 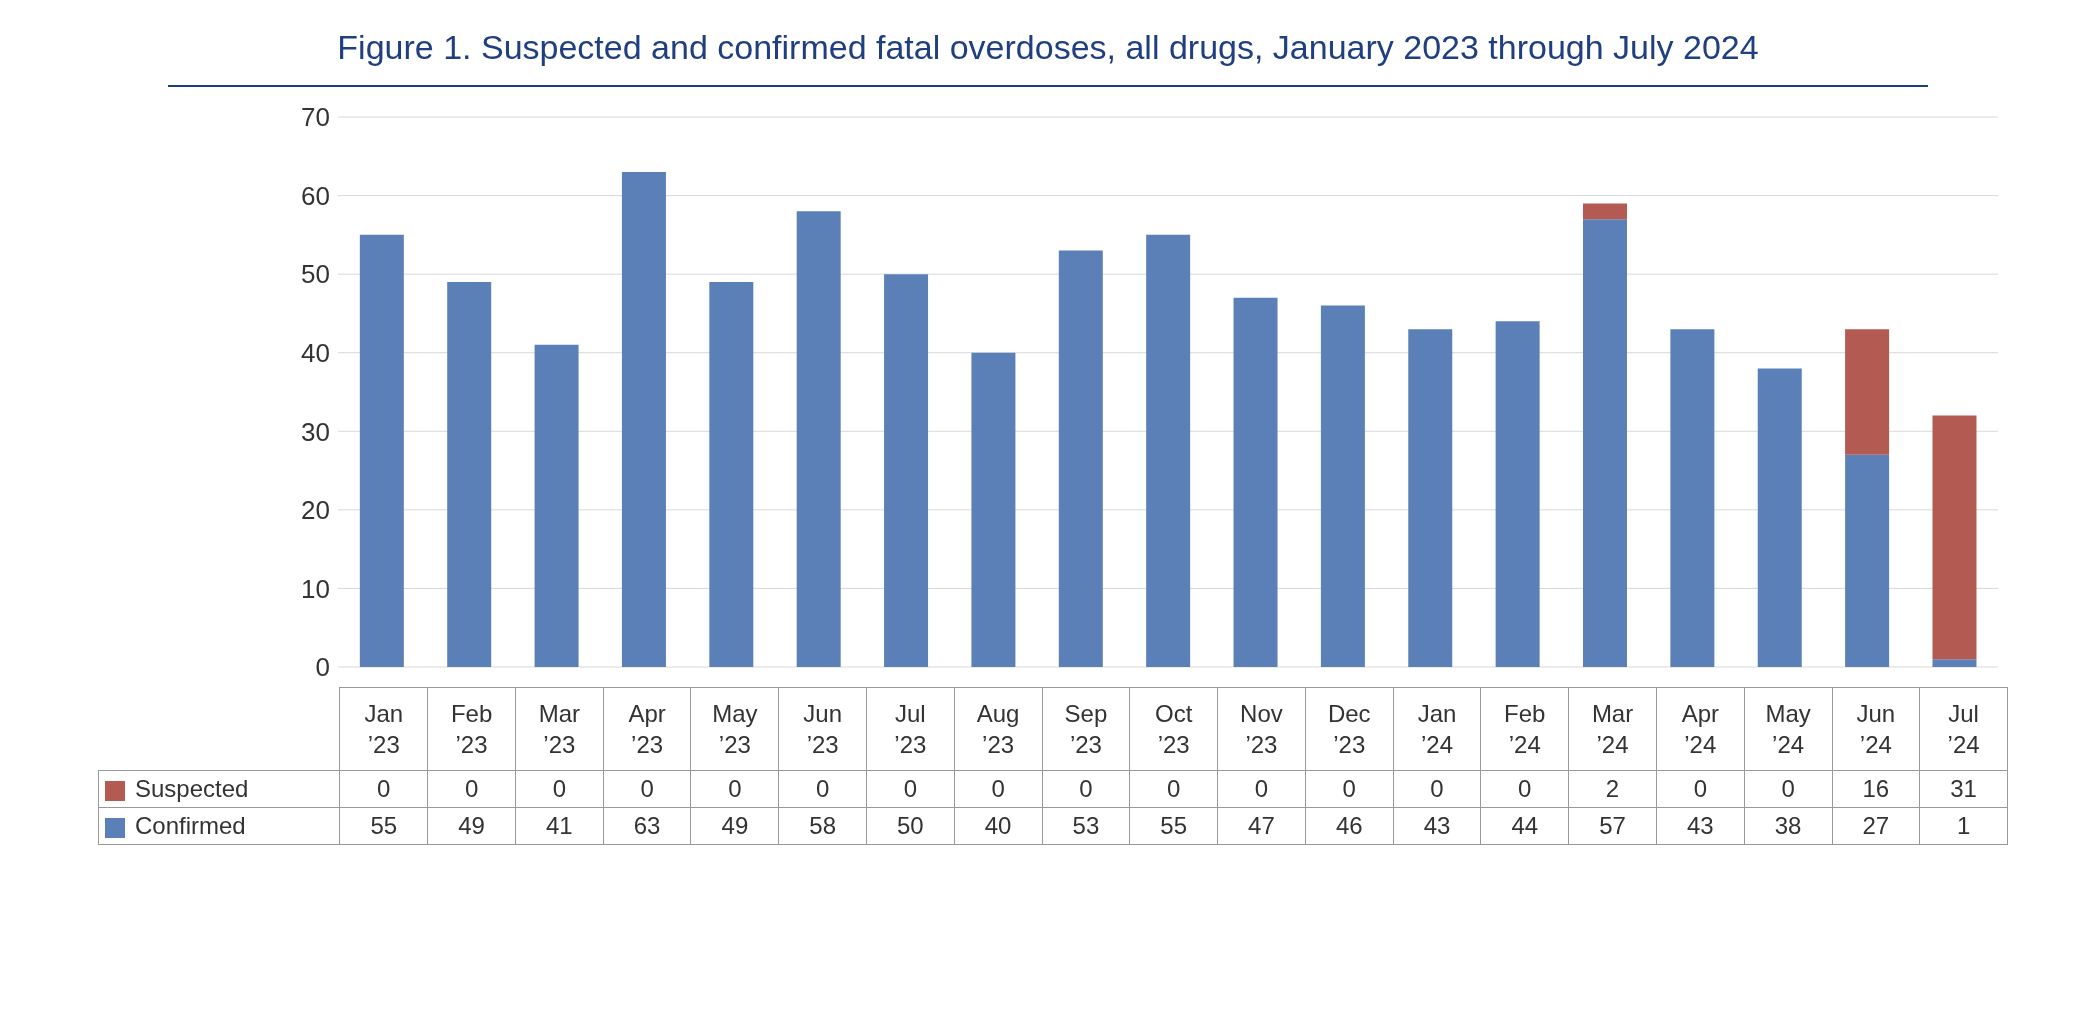 What do you see at coordinates (1788, 826) in the screenshot?
I see `data-label: 38` at bounding box center [1788, 826].